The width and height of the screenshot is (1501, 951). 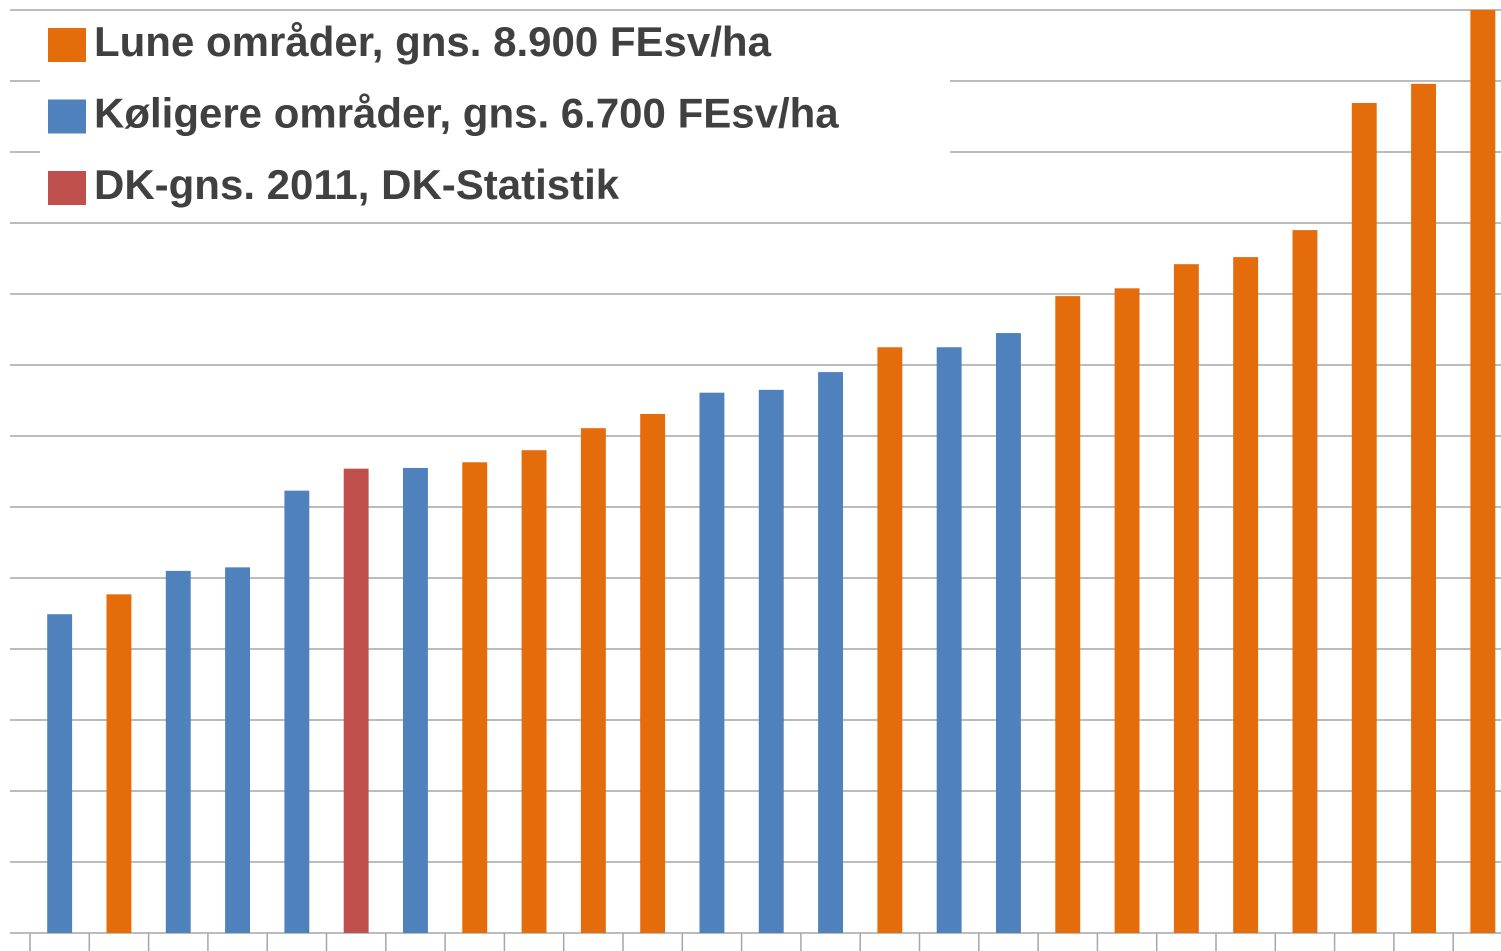 I want to click on legend-label: DK-gns. 2011, DK-Statistik, so click(x=357, y=184).